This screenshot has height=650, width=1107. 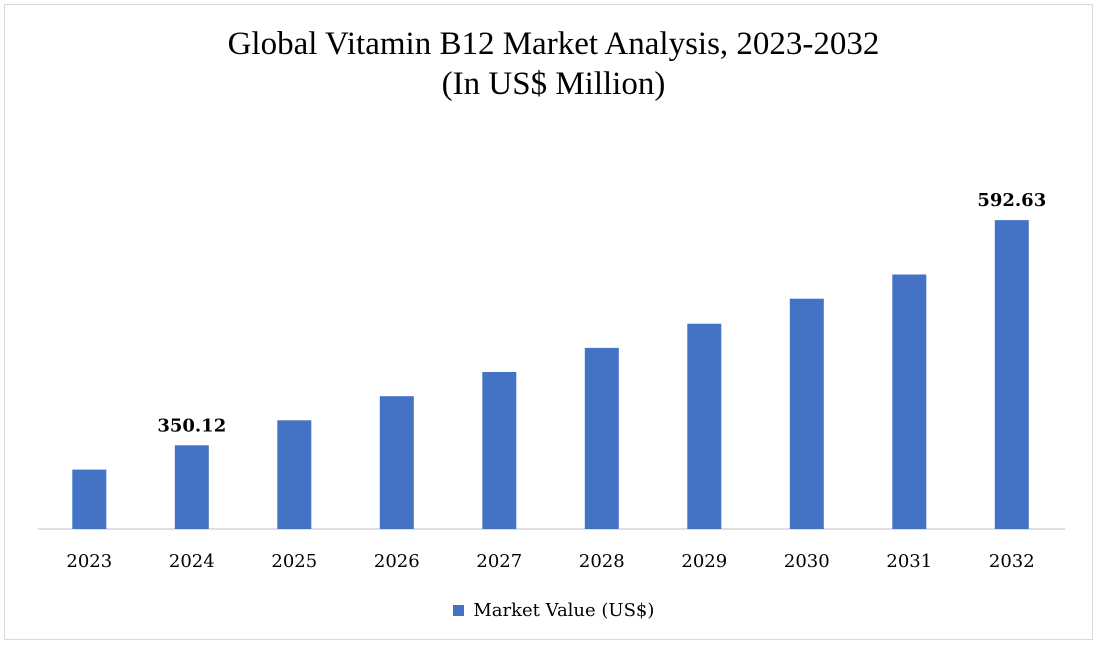 I want to click on x-tick-label-2023: 2023, so click(x=89, y=561).